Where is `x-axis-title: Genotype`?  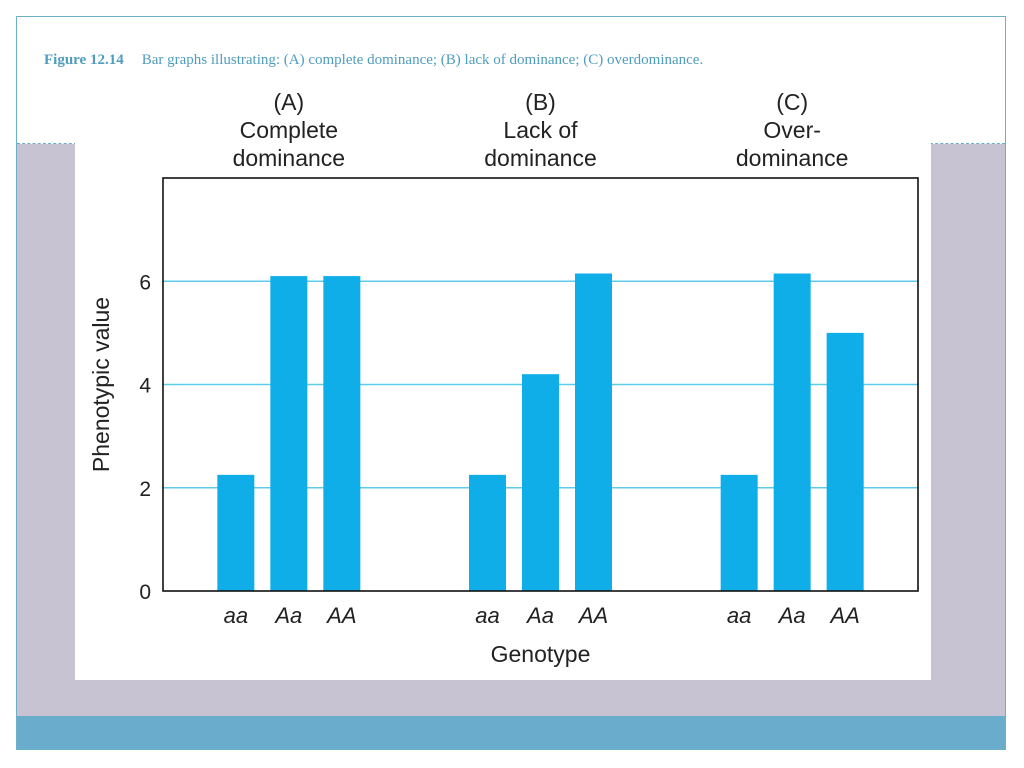
x-axis-title: Genotype is located at coordinates (541, 654).